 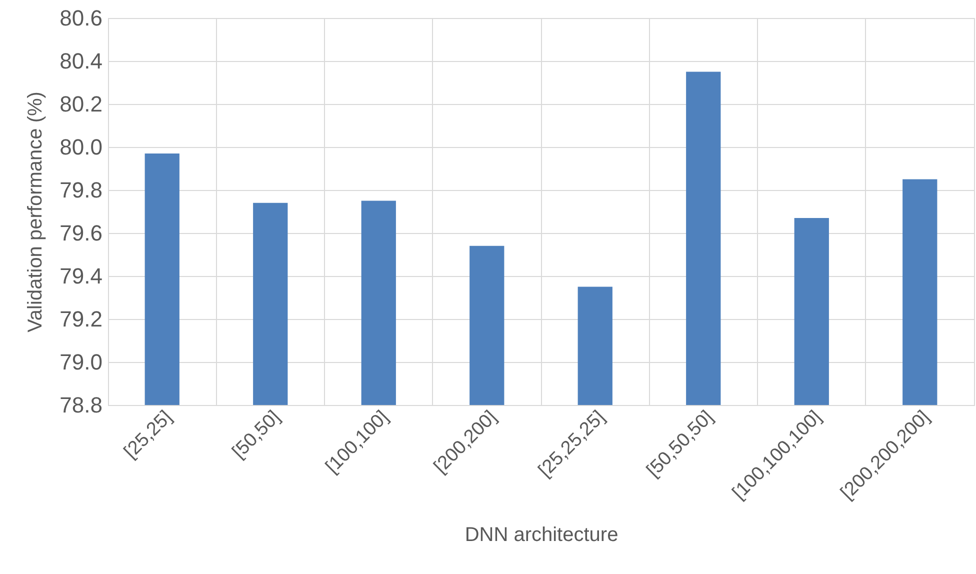 I want to click on x-axis-title: DNN architecture, so click(x=541, y=535).